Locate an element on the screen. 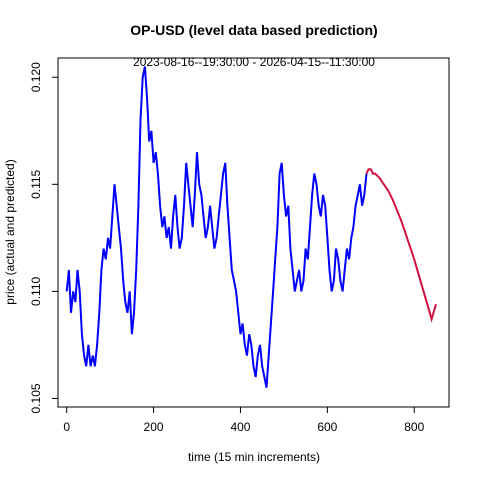 The height and width of the screenshot is (480, 480). x-tick-label: 400 is located at coordinates (240, 427).